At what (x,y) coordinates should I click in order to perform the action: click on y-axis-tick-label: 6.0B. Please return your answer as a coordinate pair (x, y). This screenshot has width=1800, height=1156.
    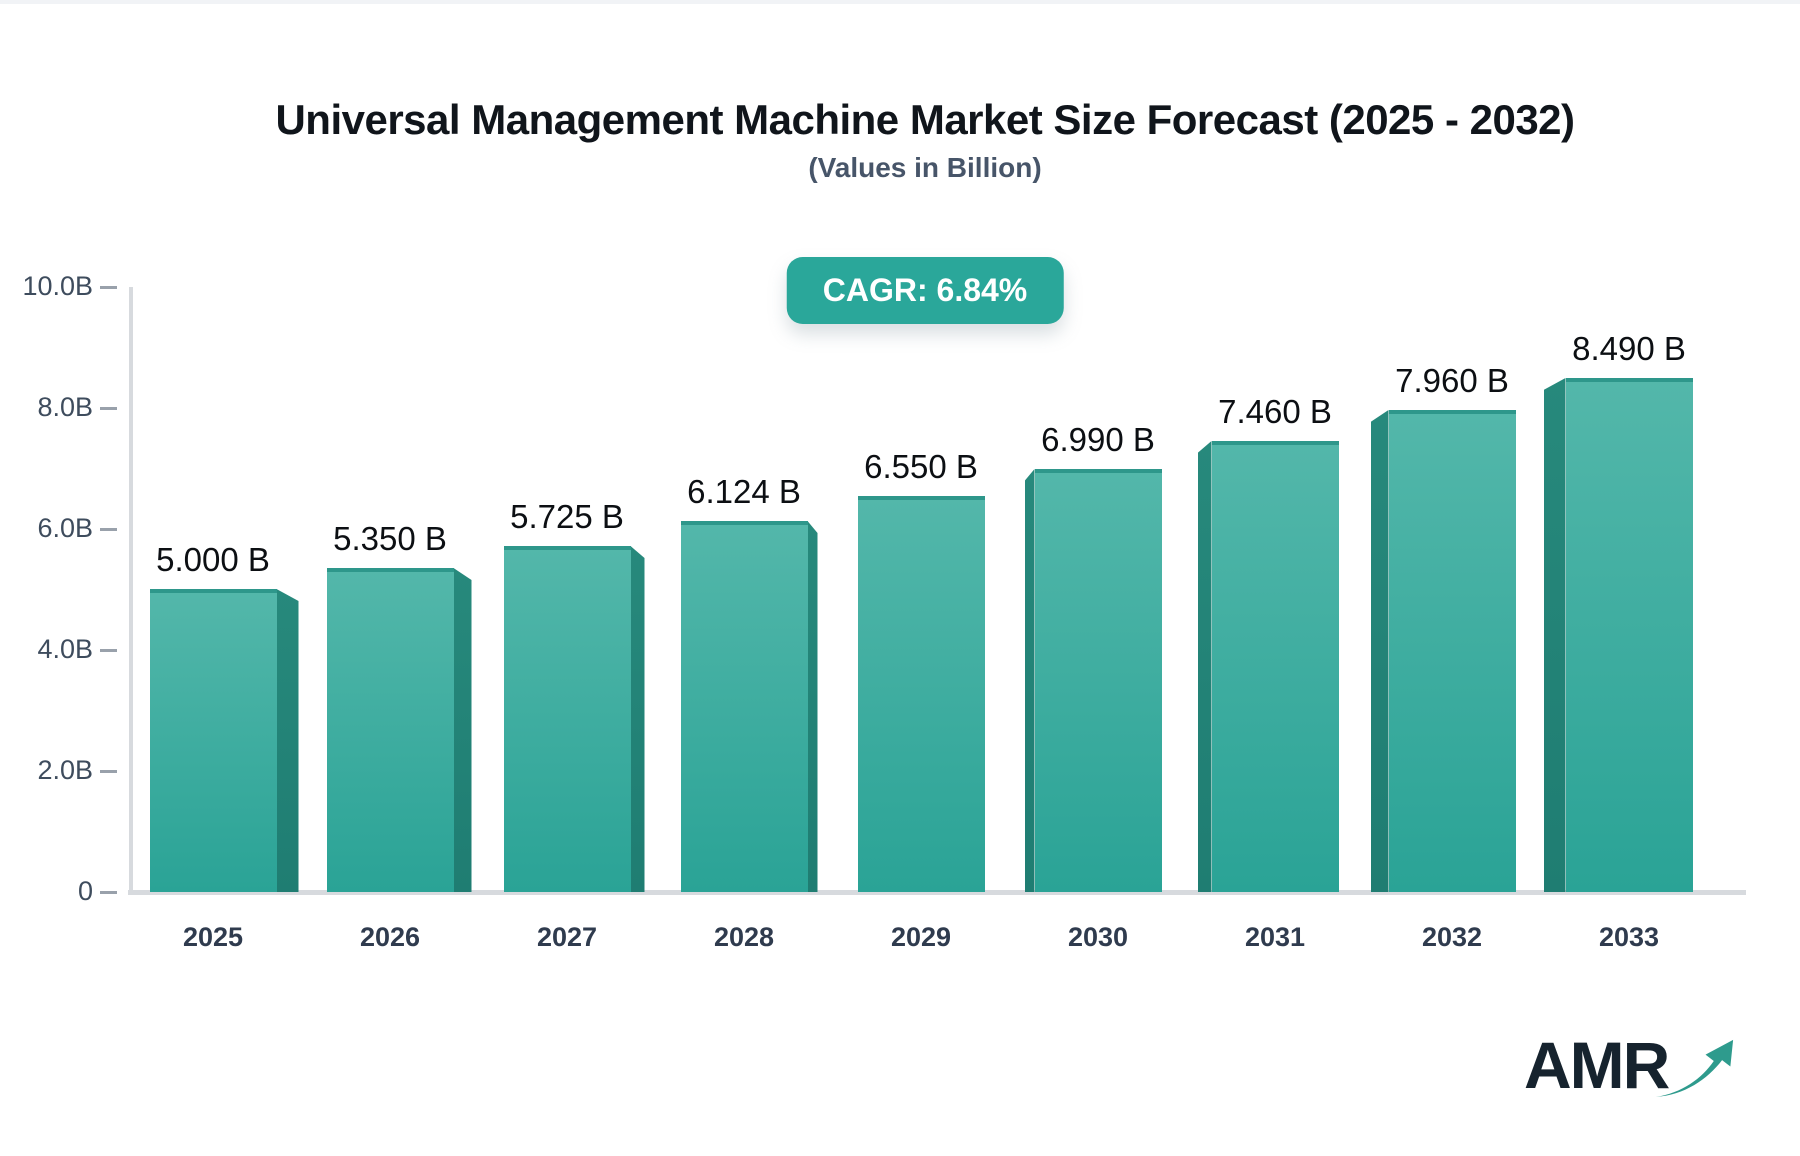
    Looking at the image, I should click on (65, 528).